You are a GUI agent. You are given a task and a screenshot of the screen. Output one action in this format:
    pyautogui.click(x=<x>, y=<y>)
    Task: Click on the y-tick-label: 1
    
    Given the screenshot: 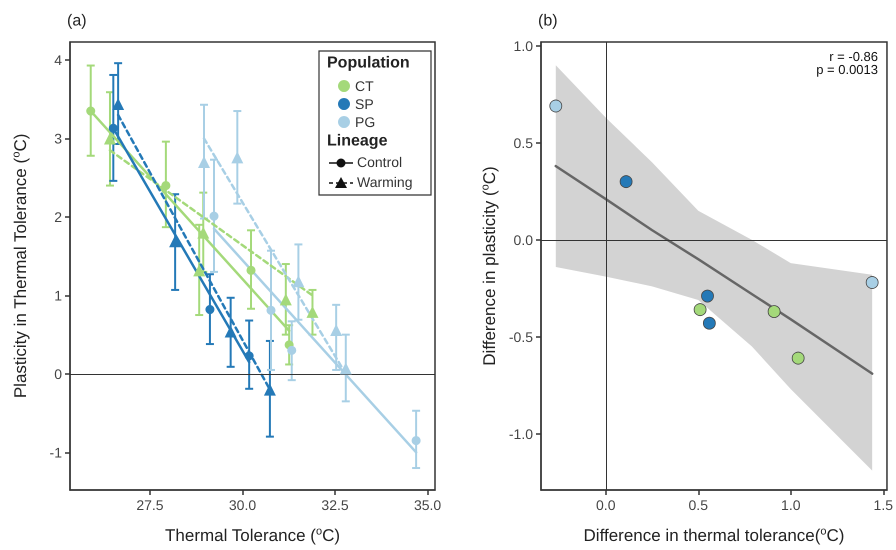 What is the action you would take?
    pyautogui.click(x=58, y=295)
    